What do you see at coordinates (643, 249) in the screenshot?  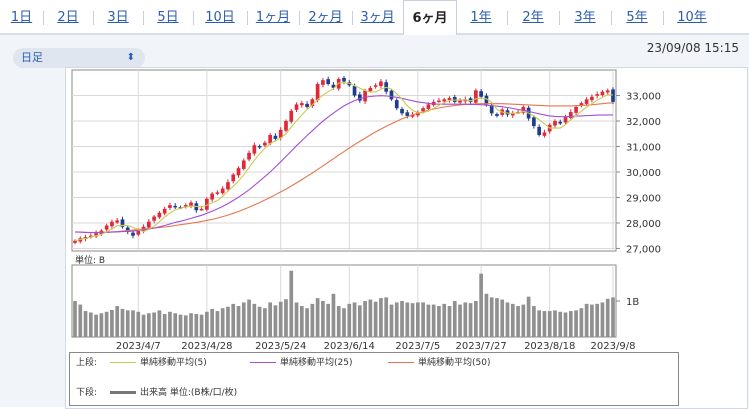 I see `y-tick-label: 27,000` at bounding box center [643, 249].